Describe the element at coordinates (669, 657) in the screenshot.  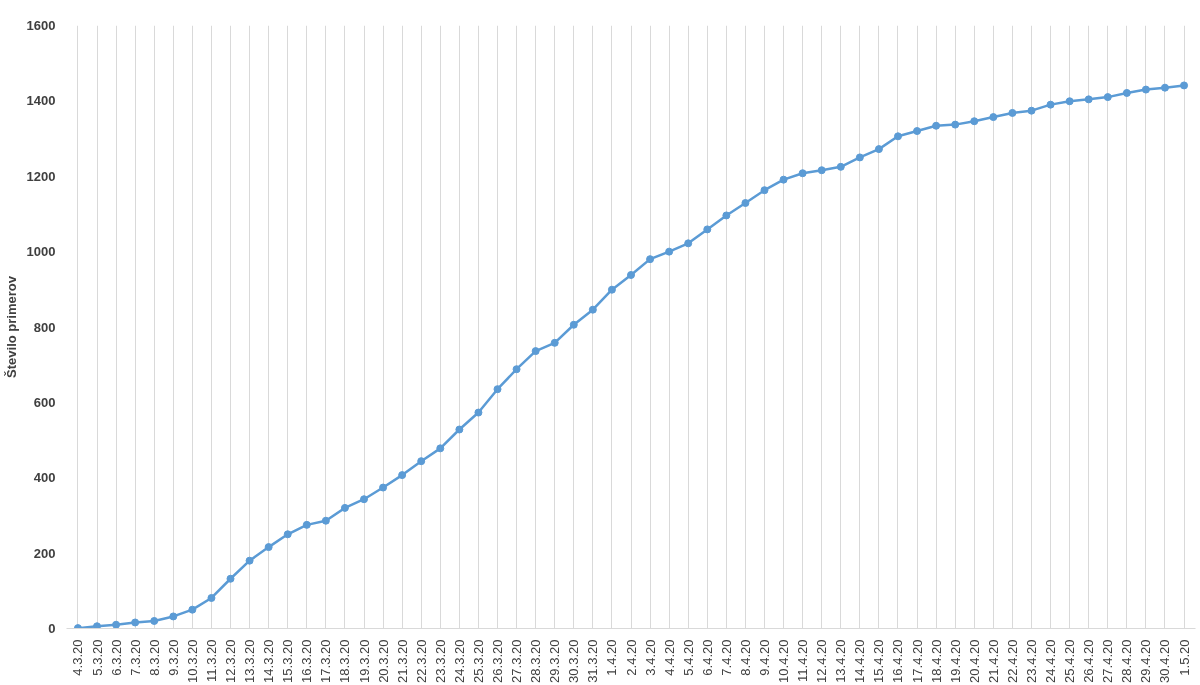
I see `x-tick-label: 4.4.20` at that location.